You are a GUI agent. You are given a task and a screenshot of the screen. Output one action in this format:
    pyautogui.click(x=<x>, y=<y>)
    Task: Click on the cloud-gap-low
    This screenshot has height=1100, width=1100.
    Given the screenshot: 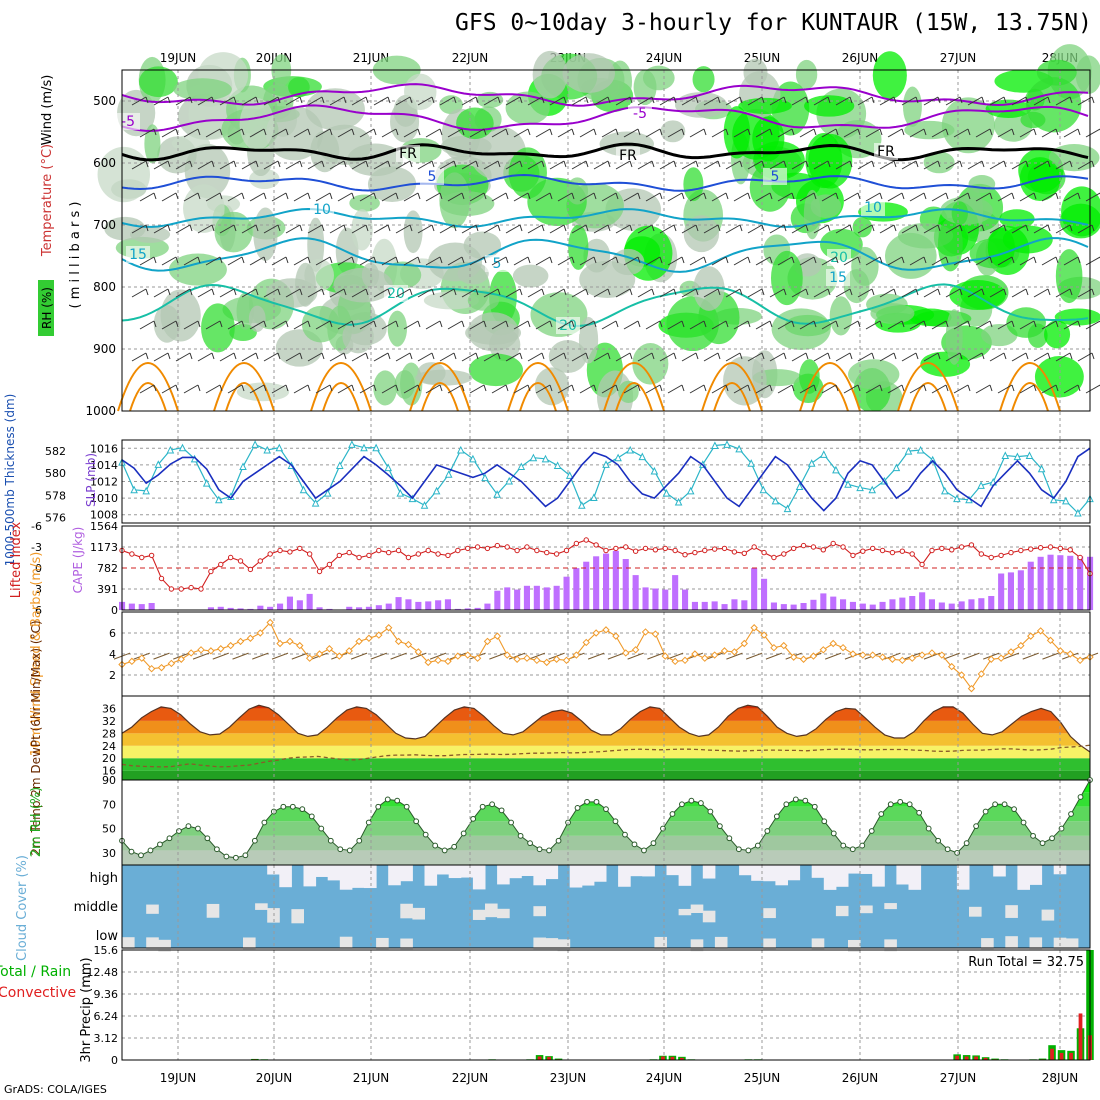 What is the action you would take?
    pyautogui.click(x=721, y=942)
    